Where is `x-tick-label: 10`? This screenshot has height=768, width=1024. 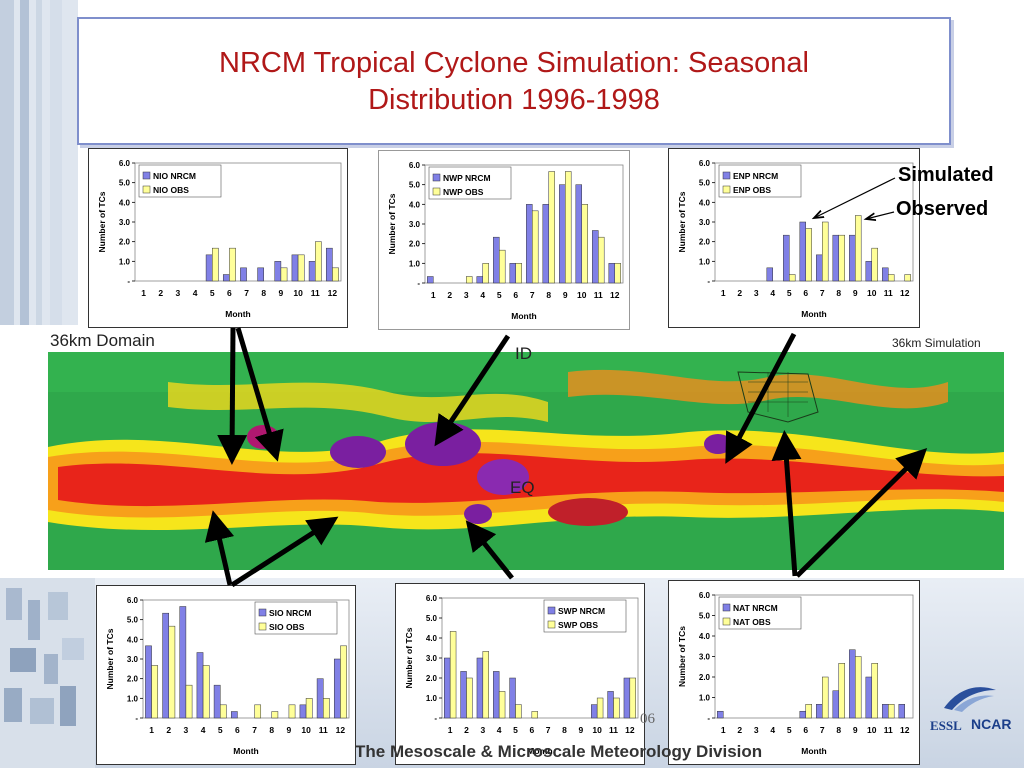
x-tick-label: 10 is located at coordinates (582, 295).